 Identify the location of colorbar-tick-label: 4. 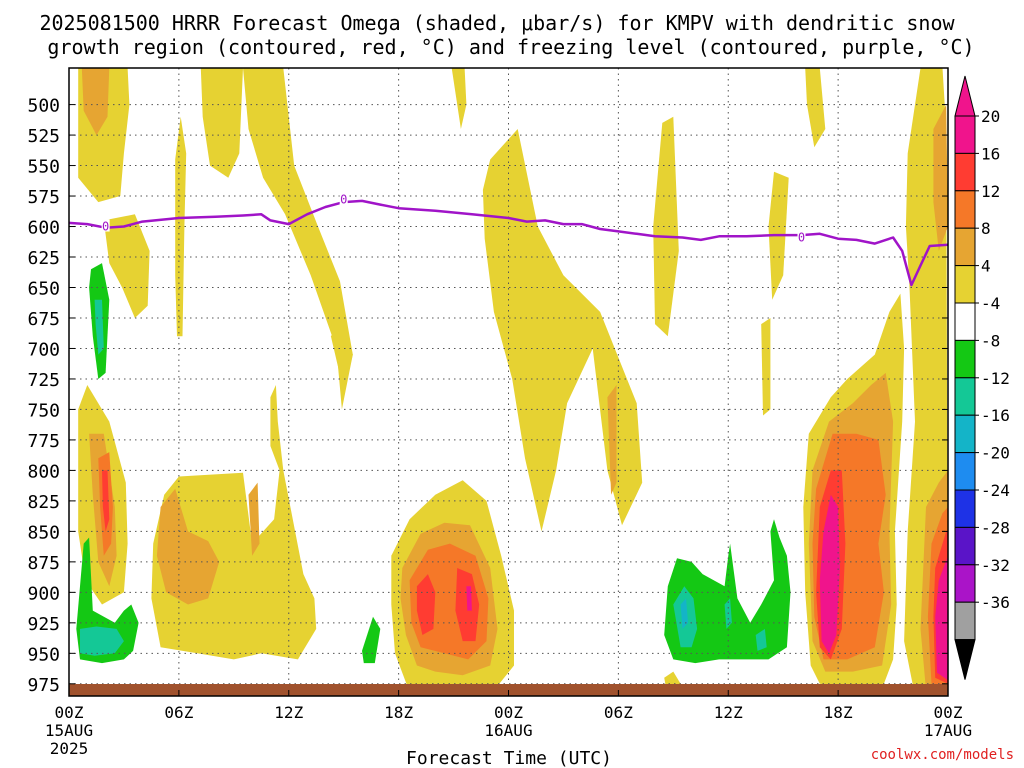
(986, 266).